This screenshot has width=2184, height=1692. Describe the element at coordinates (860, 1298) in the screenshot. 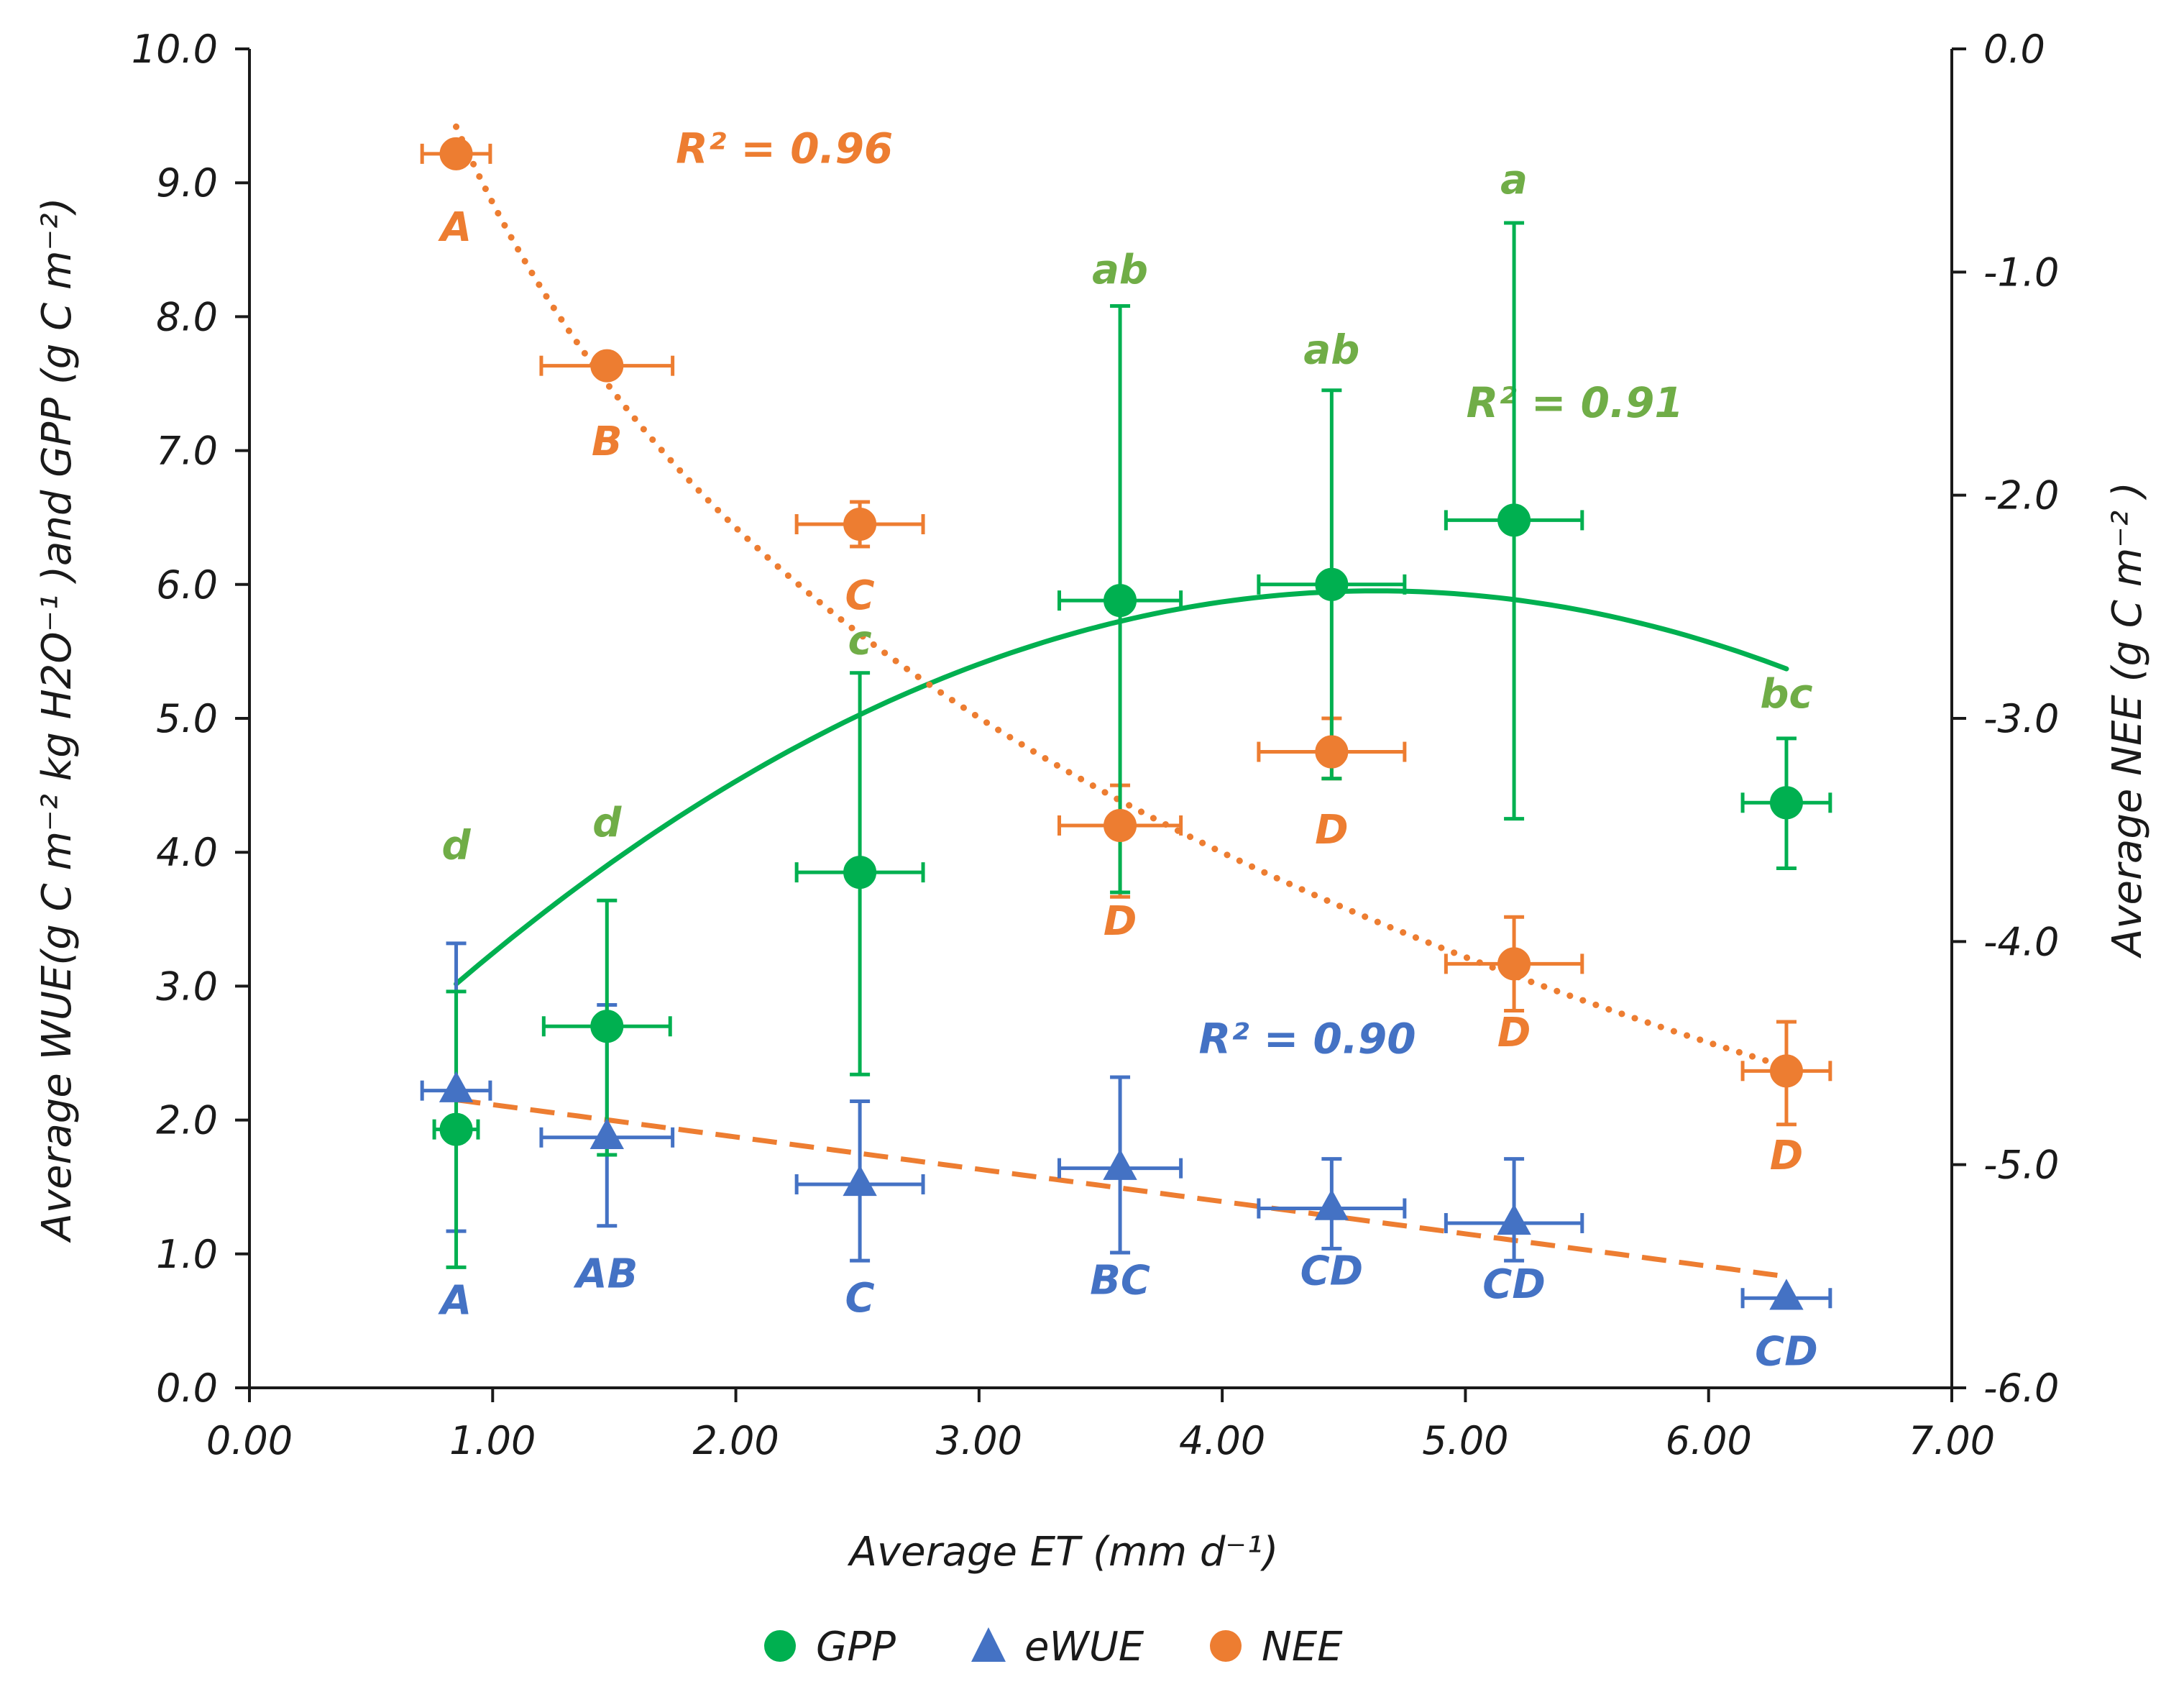

I see `sig-label-ewue: C` at that location.